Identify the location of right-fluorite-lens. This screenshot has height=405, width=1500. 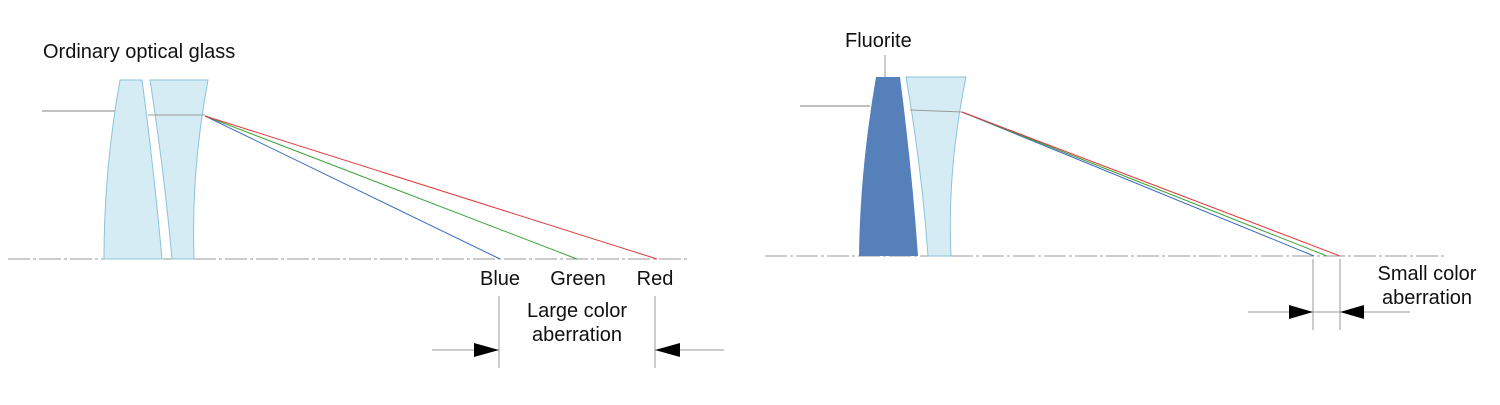
(888, 166).